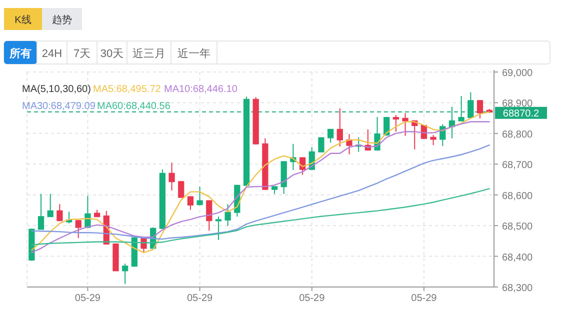 This screenshot has width=570, height=328. What do you see at coordinates (518, 166) in the screenshot?
I see `y-tick-label: 68,700` at bounding box center [518, 166].